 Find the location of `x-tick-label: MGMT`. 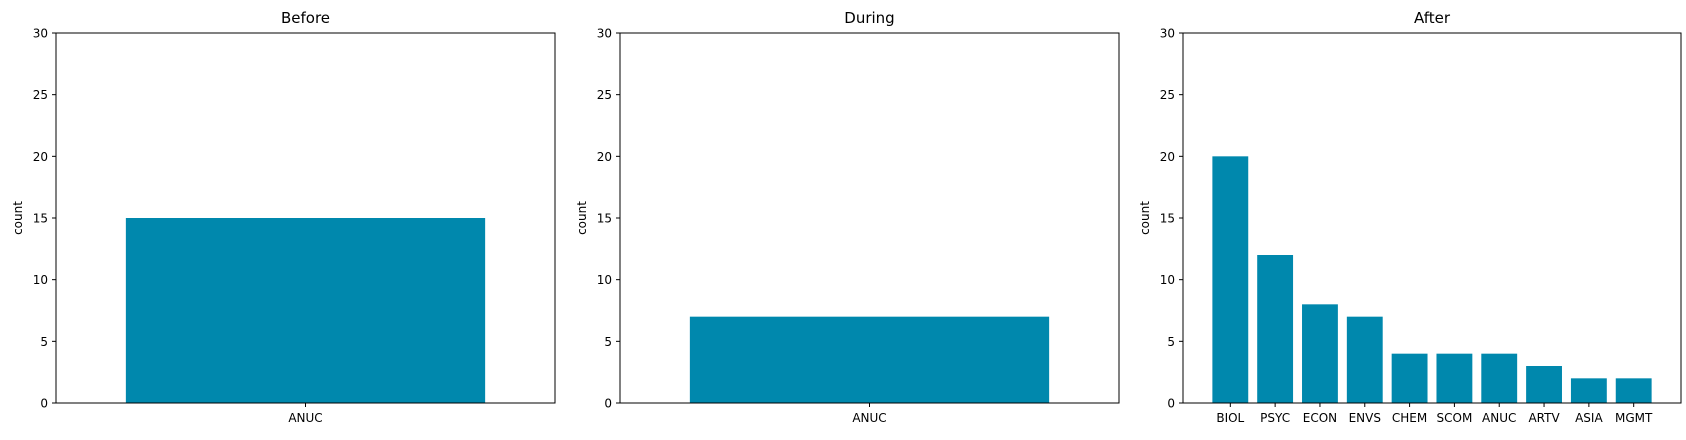

x-tick-label: MGMT is located at coordinates (1634, 418).